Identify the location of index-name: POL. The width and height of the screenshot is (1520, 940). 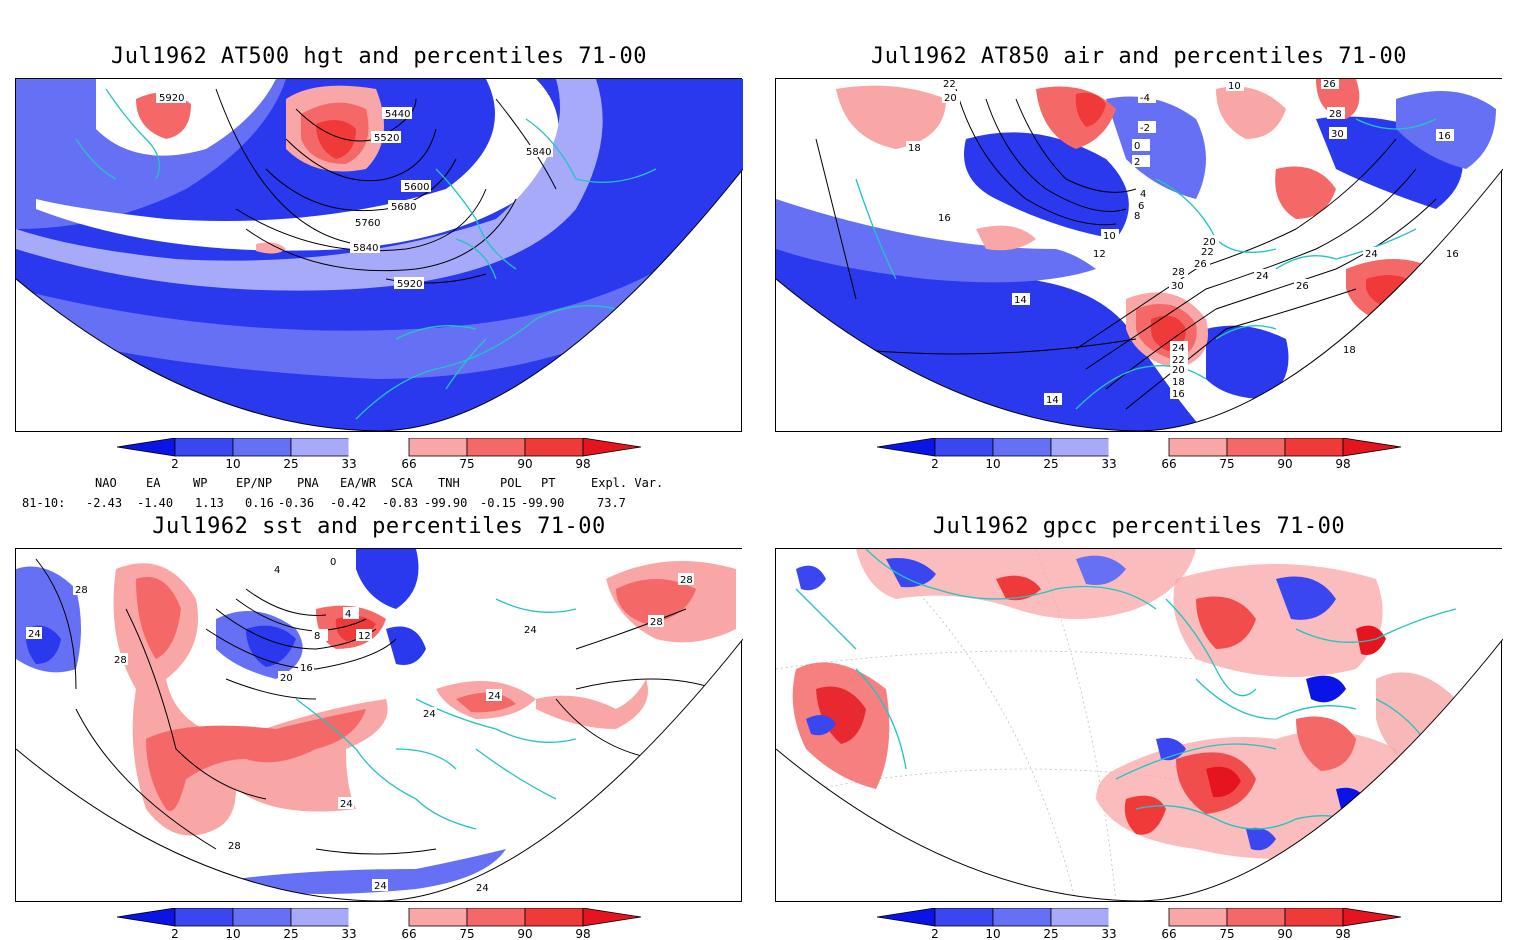
(511, 483).